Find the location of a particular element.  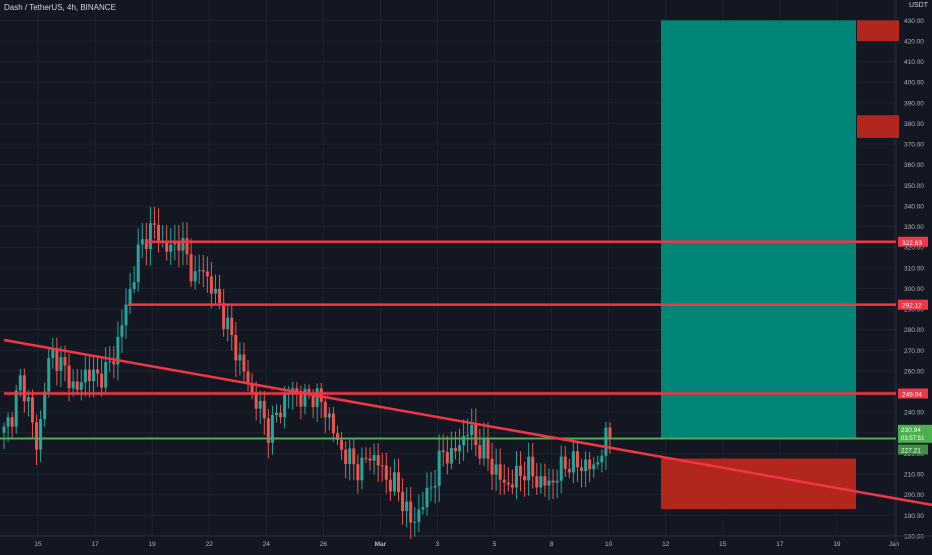

y-tick-label: 400.00 is located at coordinates (914, 83).